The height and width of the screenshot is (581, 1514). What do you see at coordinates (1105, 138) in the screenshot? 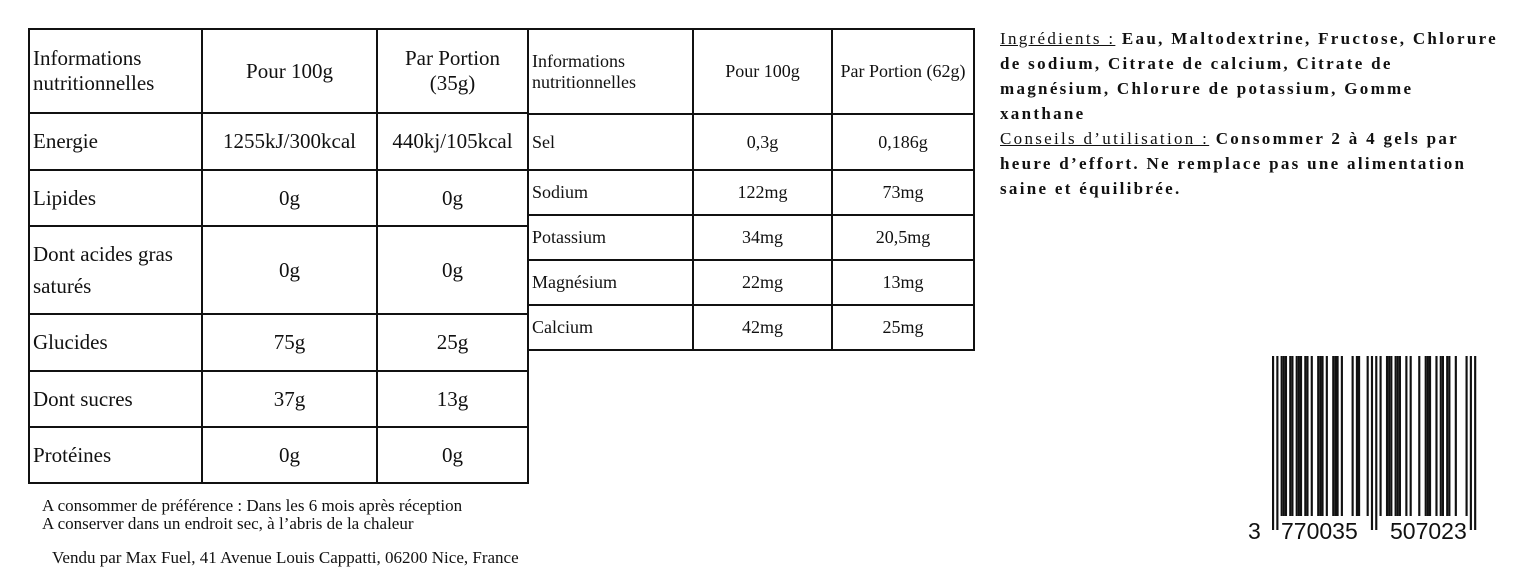
I see `usage-label: Conseils d’utilisation :` at bounding box center [1105, 138].